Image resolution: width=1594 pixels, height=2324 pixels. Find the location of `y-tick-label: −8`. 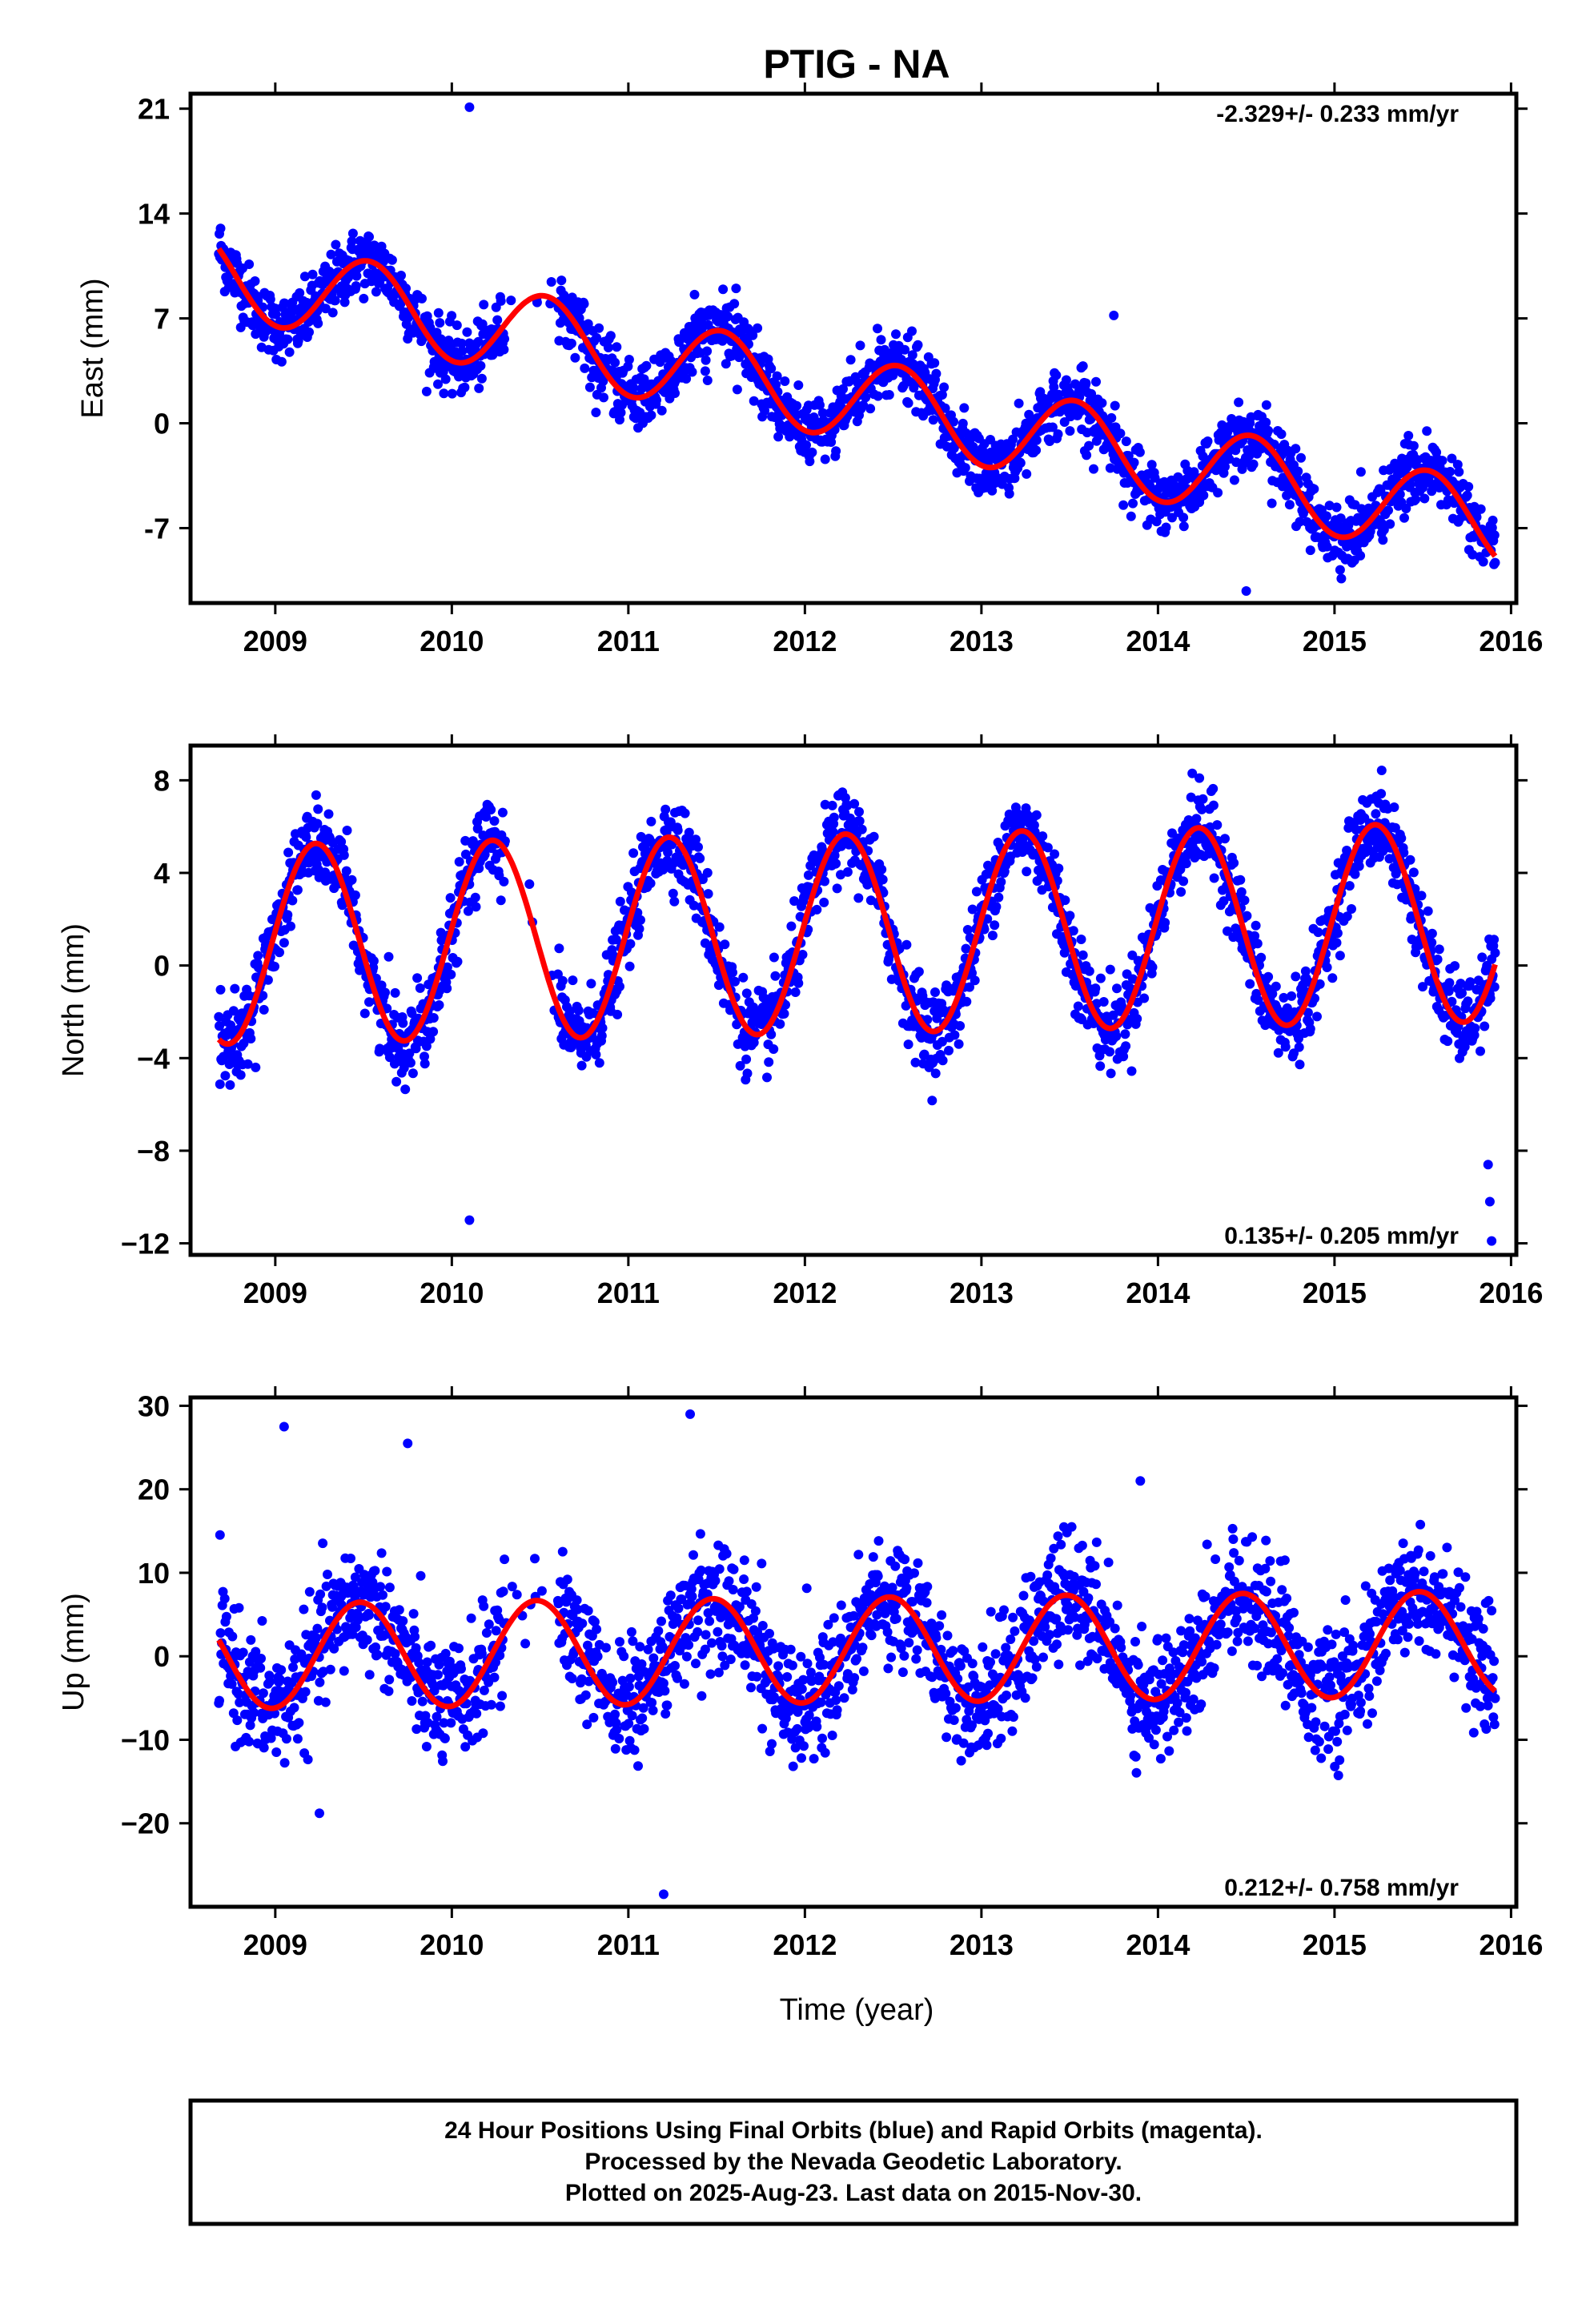

y-tick-label: −8 is located at coordinates (153, 1151).